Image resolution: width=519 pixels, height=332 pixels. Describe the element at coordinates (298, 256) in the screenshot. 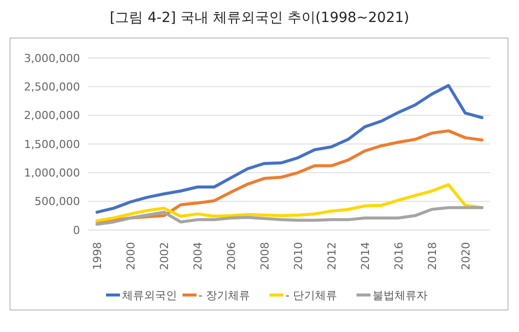

I see `x-tick-label: 2010` at that location.